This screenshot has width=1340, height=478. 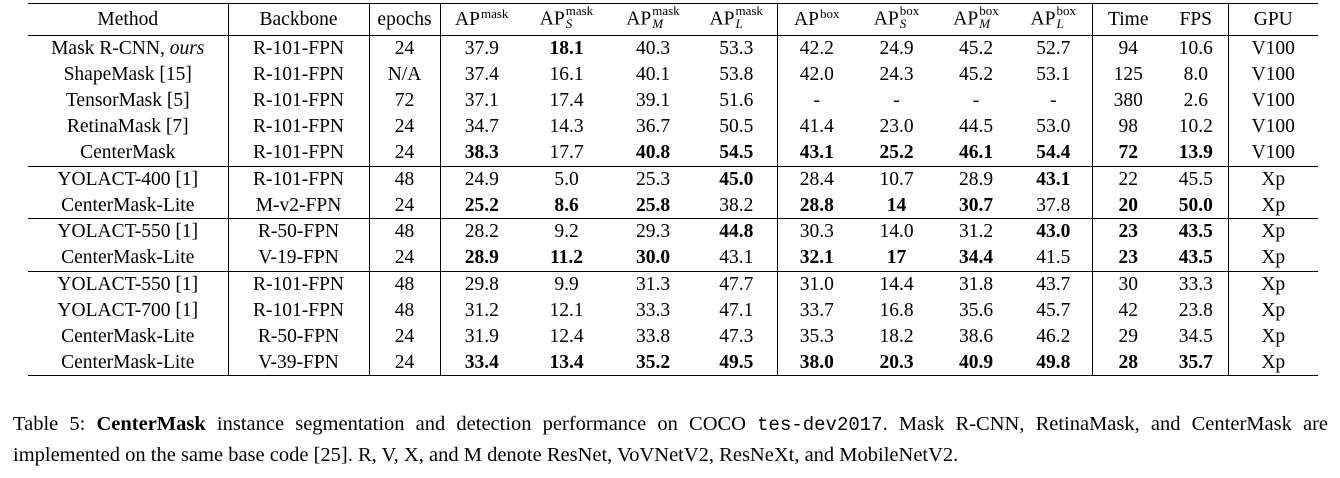 I want to click on value-cell: 51.6, so click(x=737, y=101).